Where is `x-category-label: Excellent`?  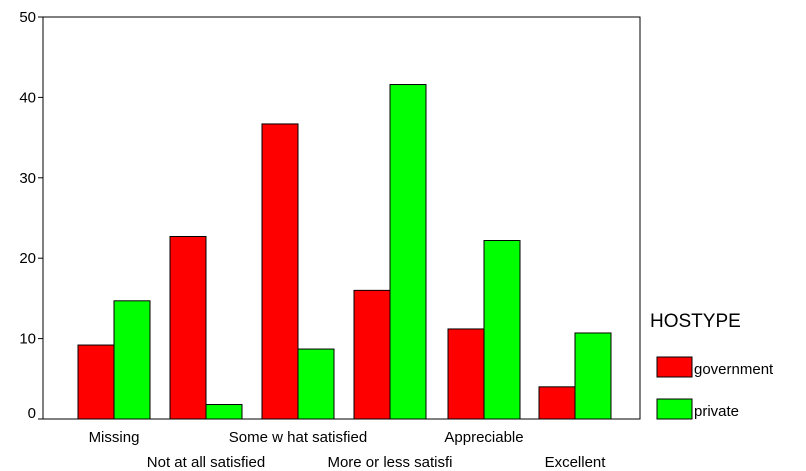 x-category-label: Excellent is located at coordinates (576, 462).